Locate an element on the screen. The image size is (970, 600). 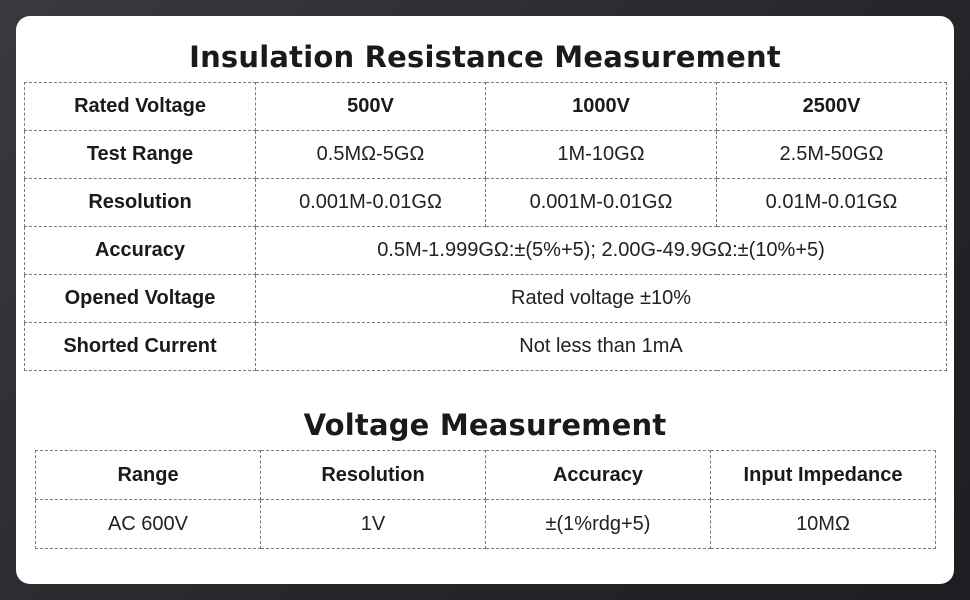
header-input-impedance: Input Impedance is located at coordinates (823, 475).